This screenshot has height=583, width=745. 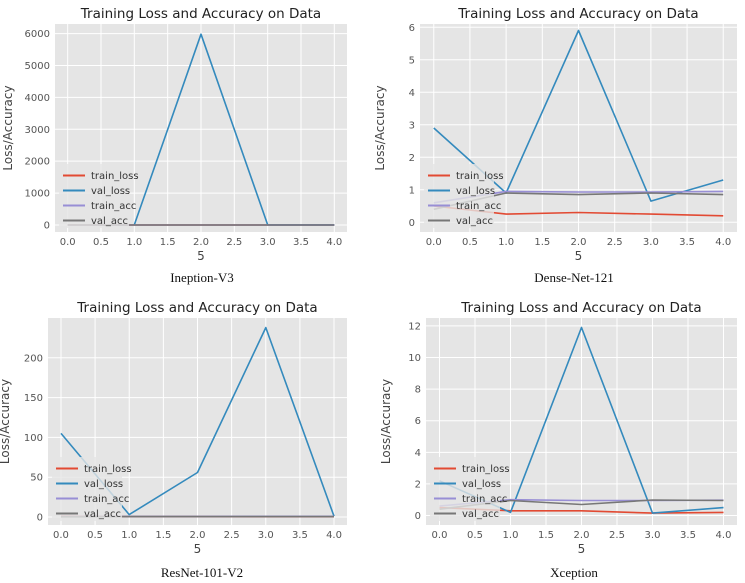 What do you see at coordinates (412, 125) in the screenshot?
I see `y-tick-label: 3` at bounding box center [412, 125].